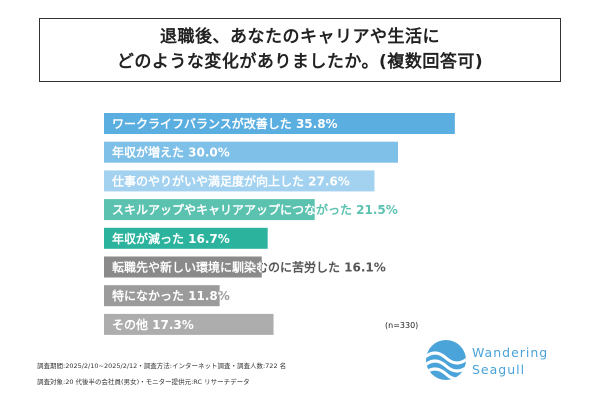 The width and height of the screenshot is (600, 400). I want to click on chart-title-line-2: どのような変化がありましたか。(複数回答可), so click(300, 62).